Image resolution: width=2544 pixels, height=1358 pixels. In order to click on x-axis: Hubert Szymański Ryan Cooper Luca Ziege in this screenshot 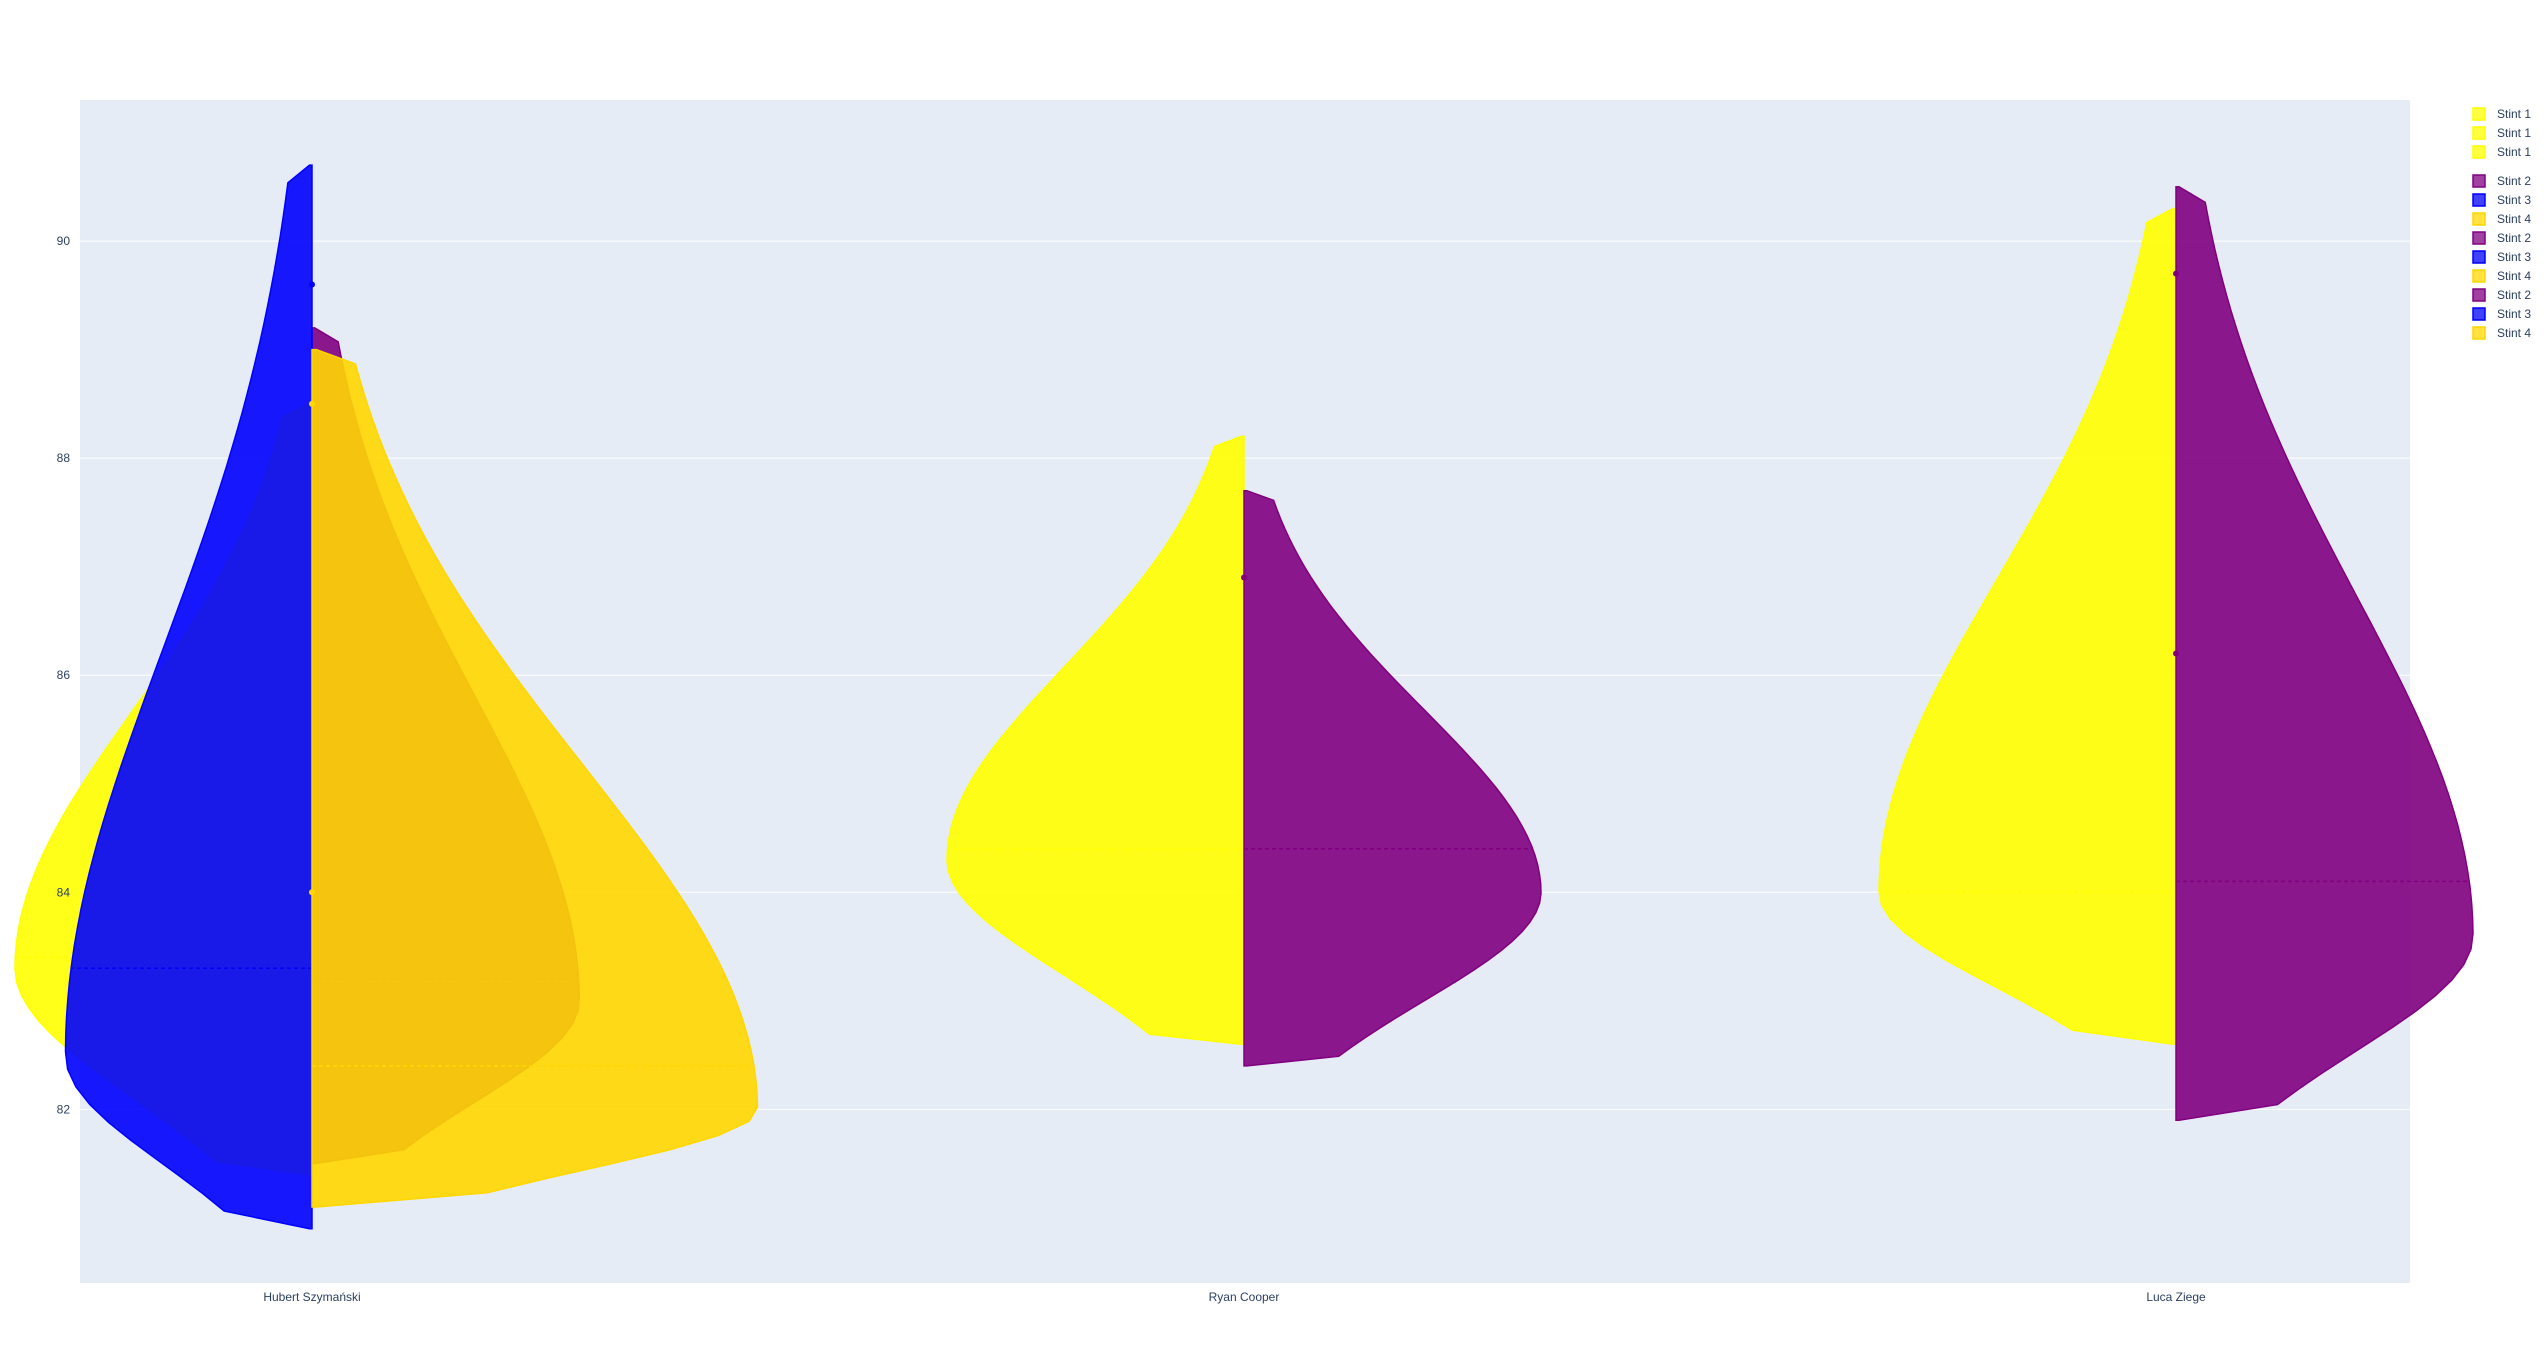, I will do `click(1234, 1297)`.